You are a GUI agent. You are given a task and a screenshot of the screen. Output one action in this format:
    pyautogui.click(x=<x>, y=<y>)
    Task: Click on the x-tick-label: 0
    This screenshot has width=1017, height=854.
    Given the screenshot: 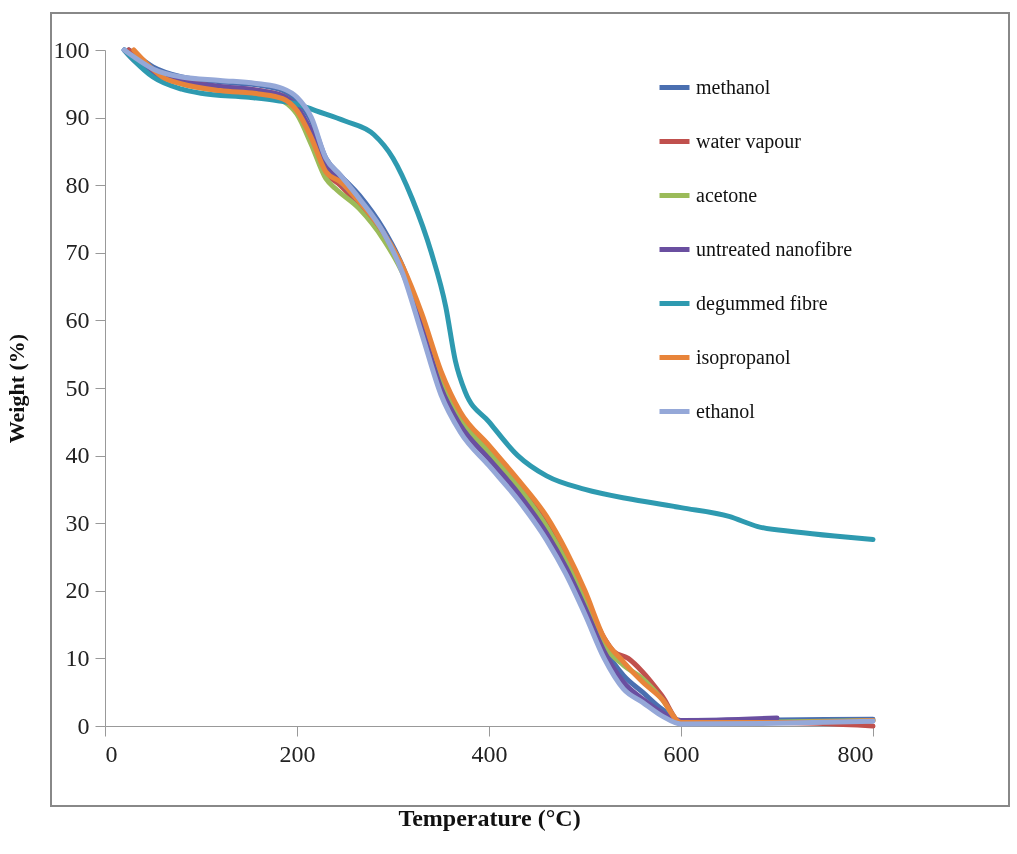 What is the action you would take?
    pyautogui.click(x=111, y=753)
    